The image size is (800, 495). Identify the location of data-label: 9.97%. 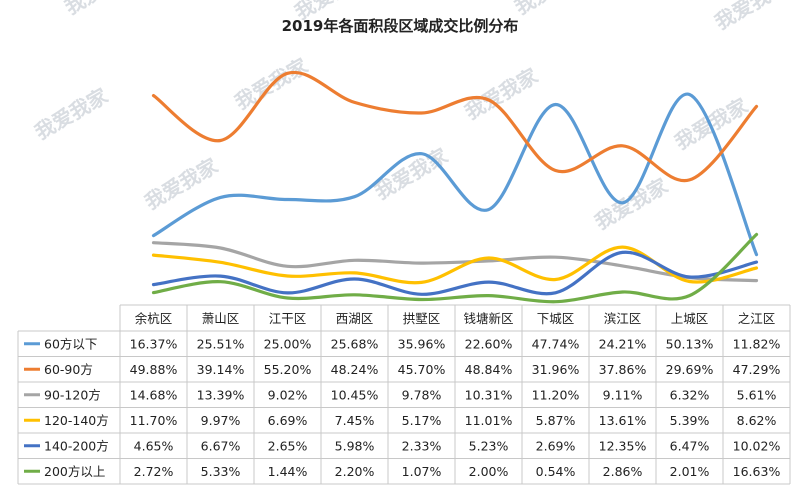
(221, 420).